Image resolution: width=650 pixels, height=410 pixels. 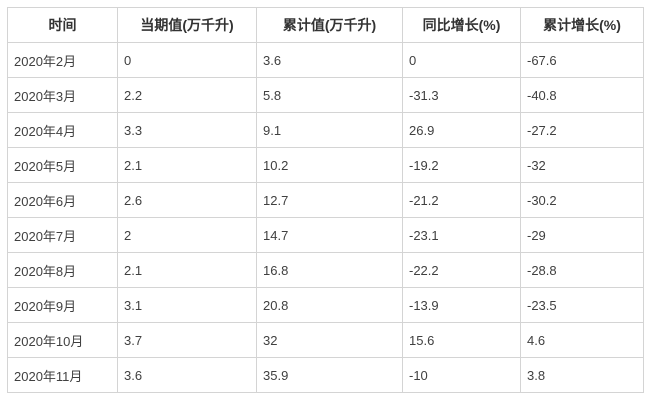 What do you see at coordinates (62, 305) in the screenshot?
I see `table-cell-time: 2020年9月` at bounding box center [62, 305].